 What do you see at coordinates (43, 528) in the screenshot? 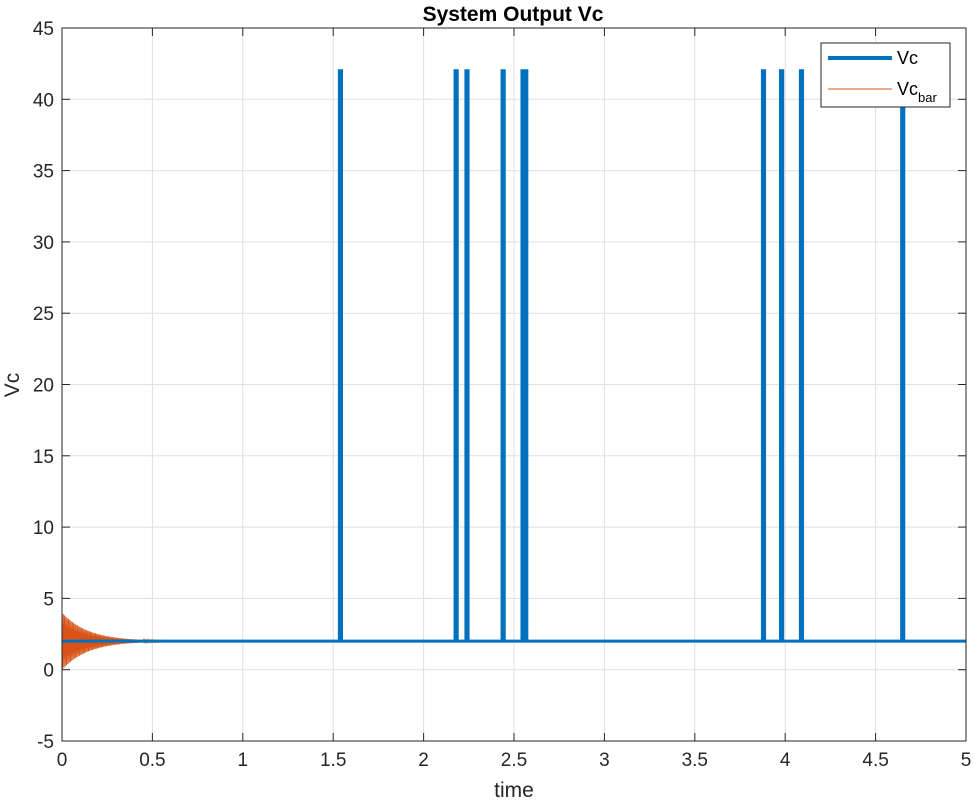
I see `y-tick-label: 10` at bounding box center [43, 528].